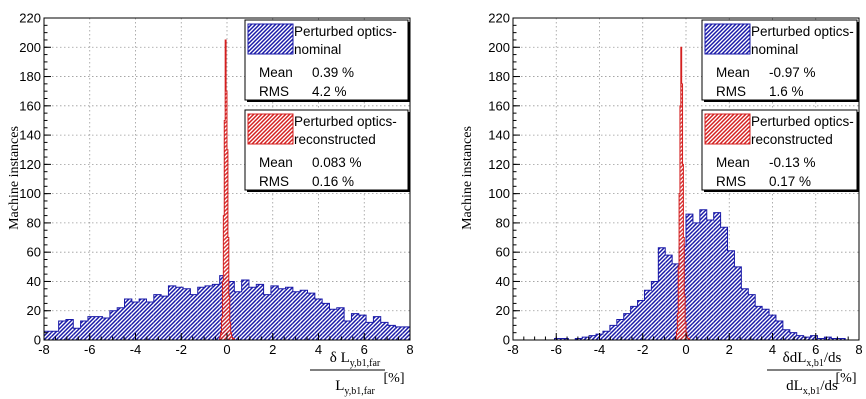 The width and height of the screenshot is (866, 399). What do you see at coordinates (30, 47) in the screenshot?
I see `y-tick-label: 200` at bounding box center [30, 47].